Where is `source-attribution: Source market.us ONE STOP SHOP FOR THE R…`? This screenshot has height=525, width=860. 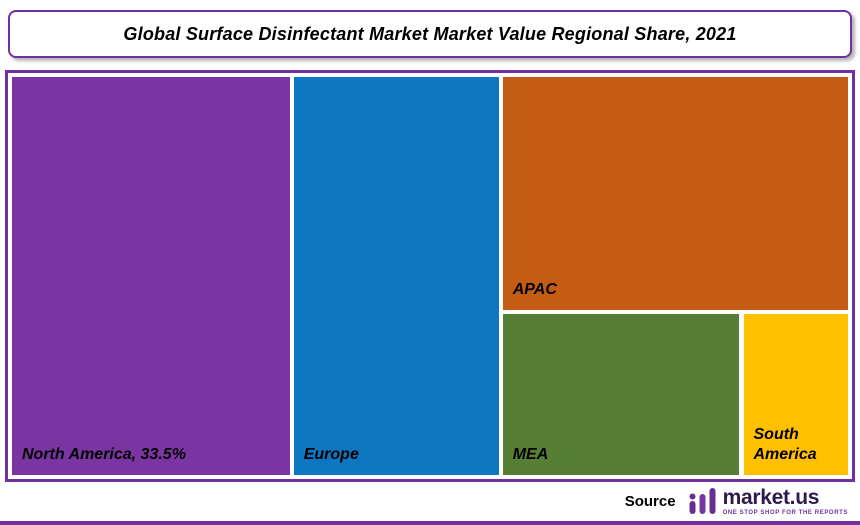 source-attribution: Source market.us ONE STOP SHOP FOR THE R… is located at coordinates (736, 501).